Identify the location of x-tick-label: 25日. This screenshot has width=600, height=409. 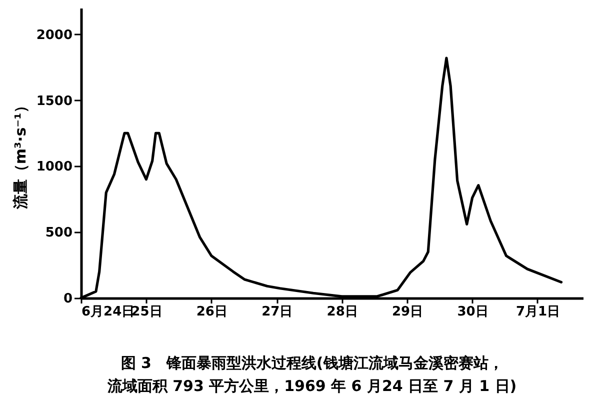
(146, 312).